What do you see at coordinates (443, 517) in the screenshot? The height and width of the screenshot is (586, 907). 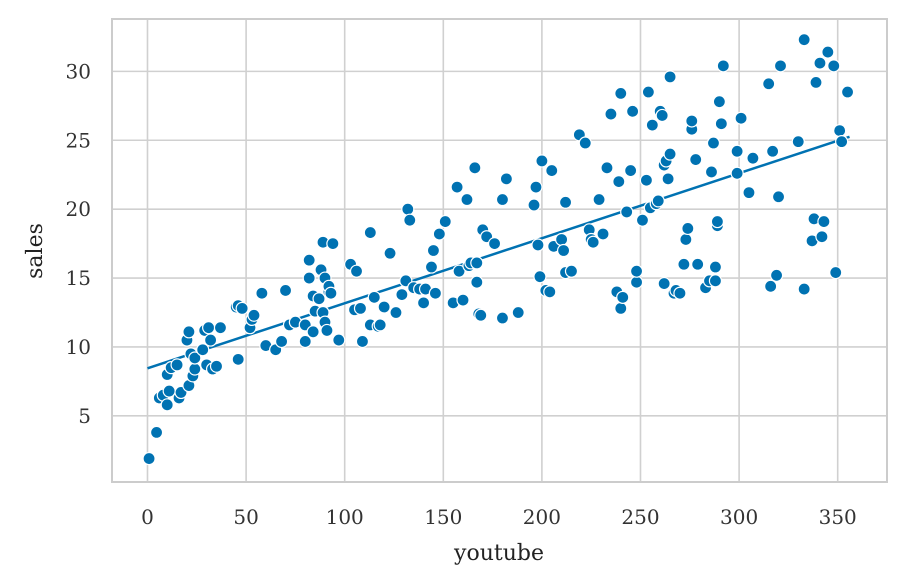 I see `x-tick-label: 150` at bounding box center [443, 517].